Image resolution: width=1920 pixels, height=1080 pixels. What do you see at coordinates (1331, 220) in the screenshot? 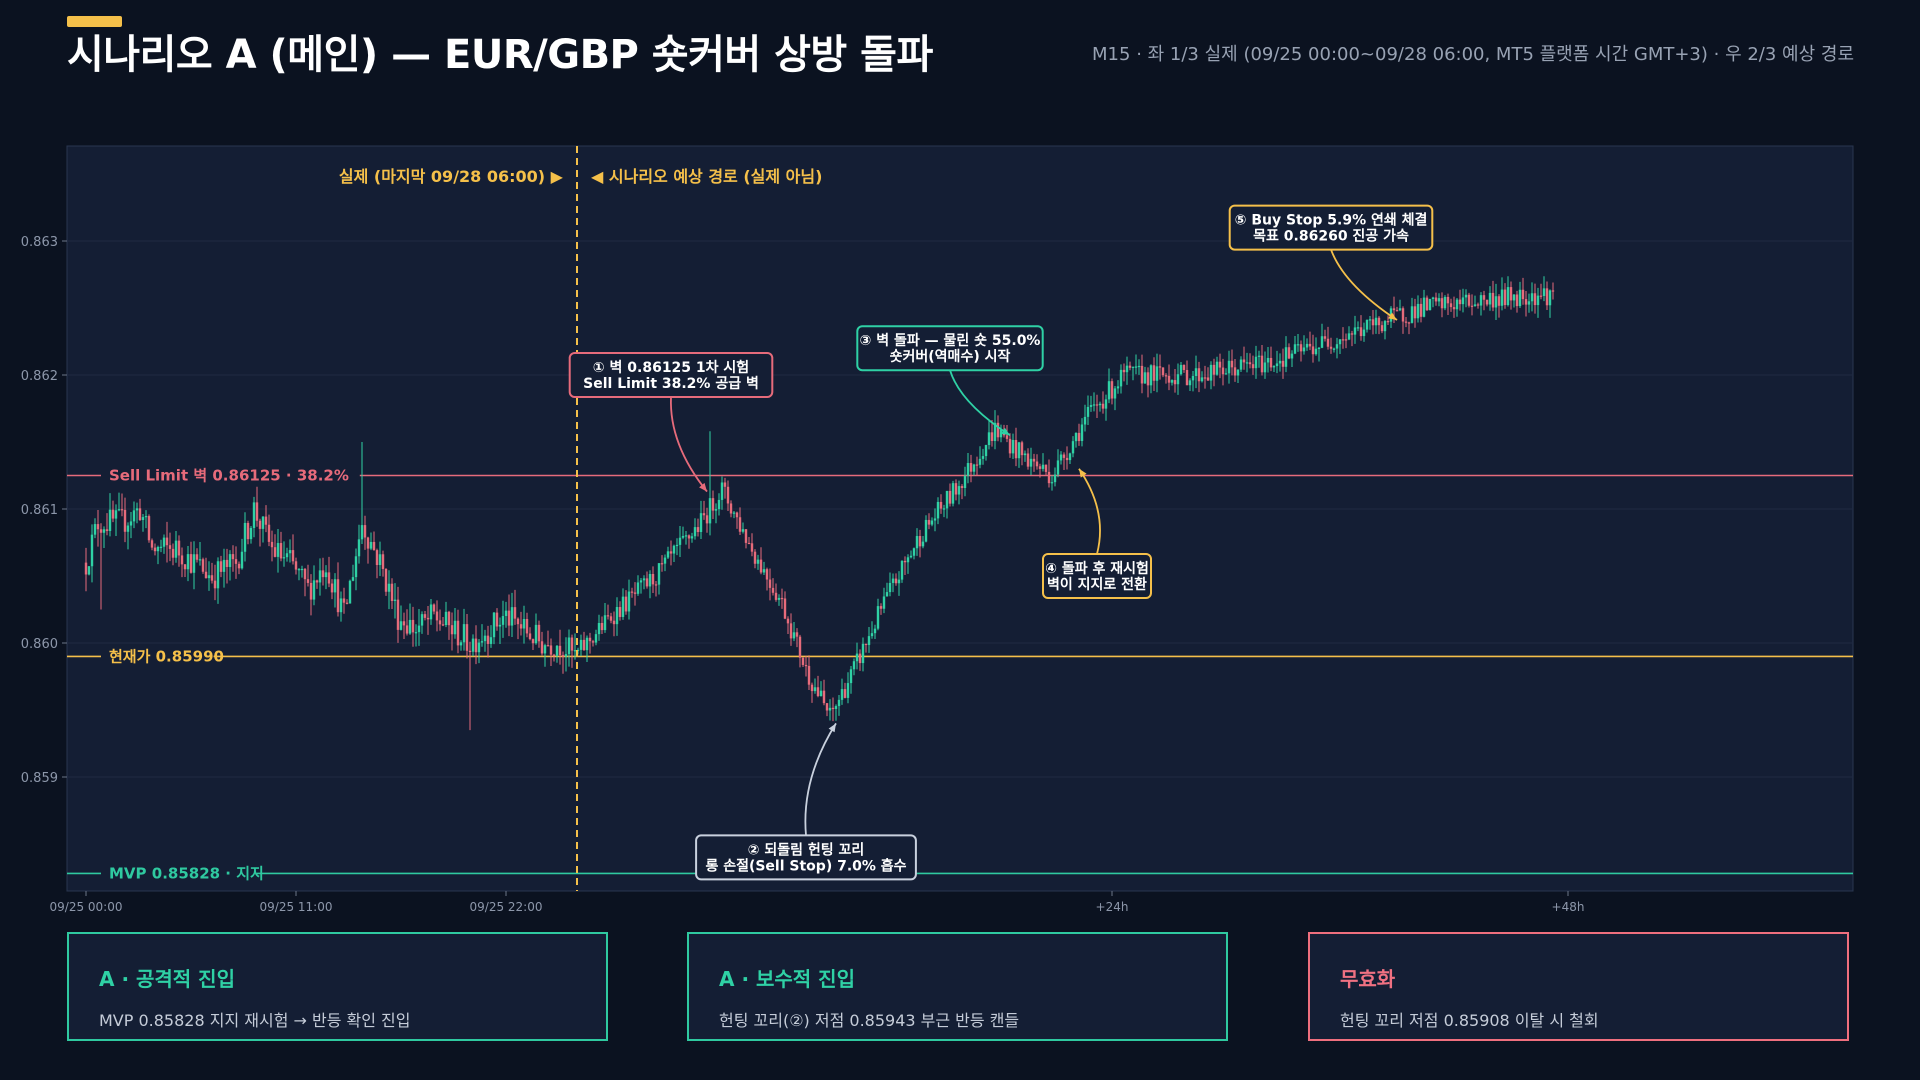
I see `annotation-text: ⑤ Buy Stop 5.9% 연쇄 체결` at bounding box center [1331, 220].